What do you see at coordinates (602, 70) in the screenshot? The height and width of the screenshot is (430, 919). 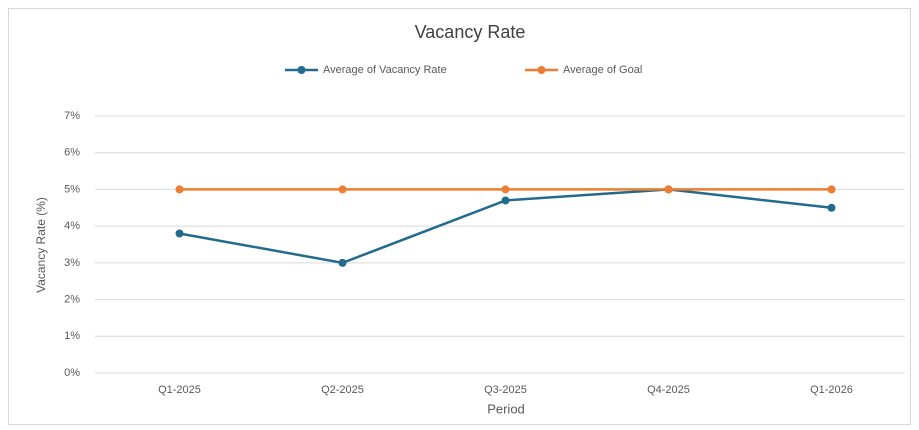 I see `legend-label: Average of Goal` at bounding box center [602, 70].